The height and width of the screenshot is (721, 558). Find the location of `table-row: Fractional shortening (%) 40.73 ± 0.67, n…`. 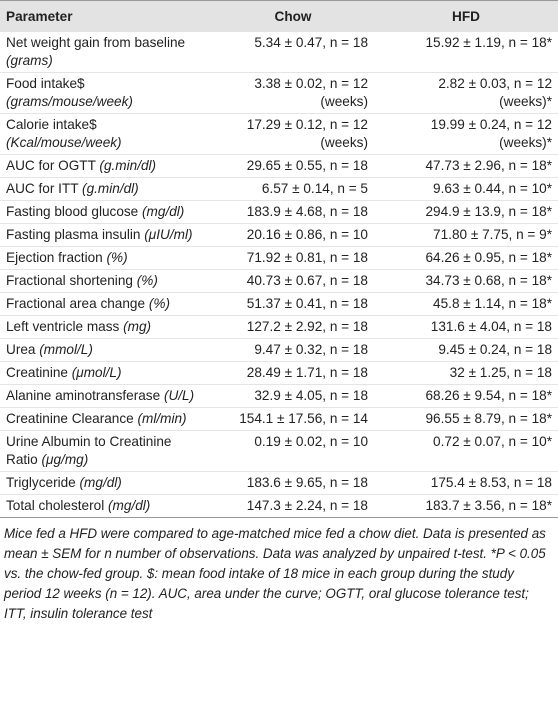

table-row: Fractional shortening (%) 40.73 ± 0.67, n… is located at coordinates (279, 281).